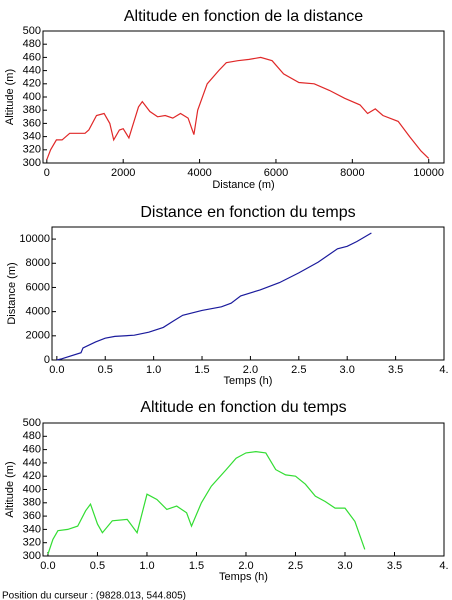  Describe the element at coordinates (243, 16) in the screenshot. I see `chart-title: Altitude en fonction de la distance` at that location.